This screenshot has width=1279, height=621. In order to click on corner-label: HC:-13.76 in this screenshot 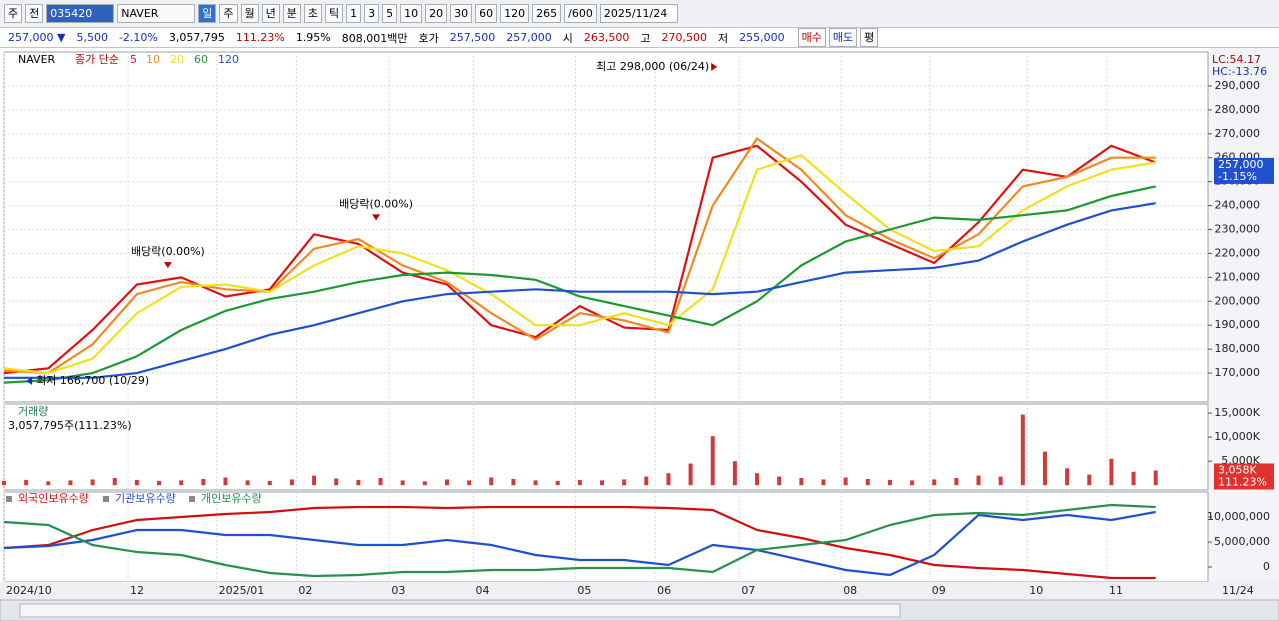, I will do `click(1239, 71)`.